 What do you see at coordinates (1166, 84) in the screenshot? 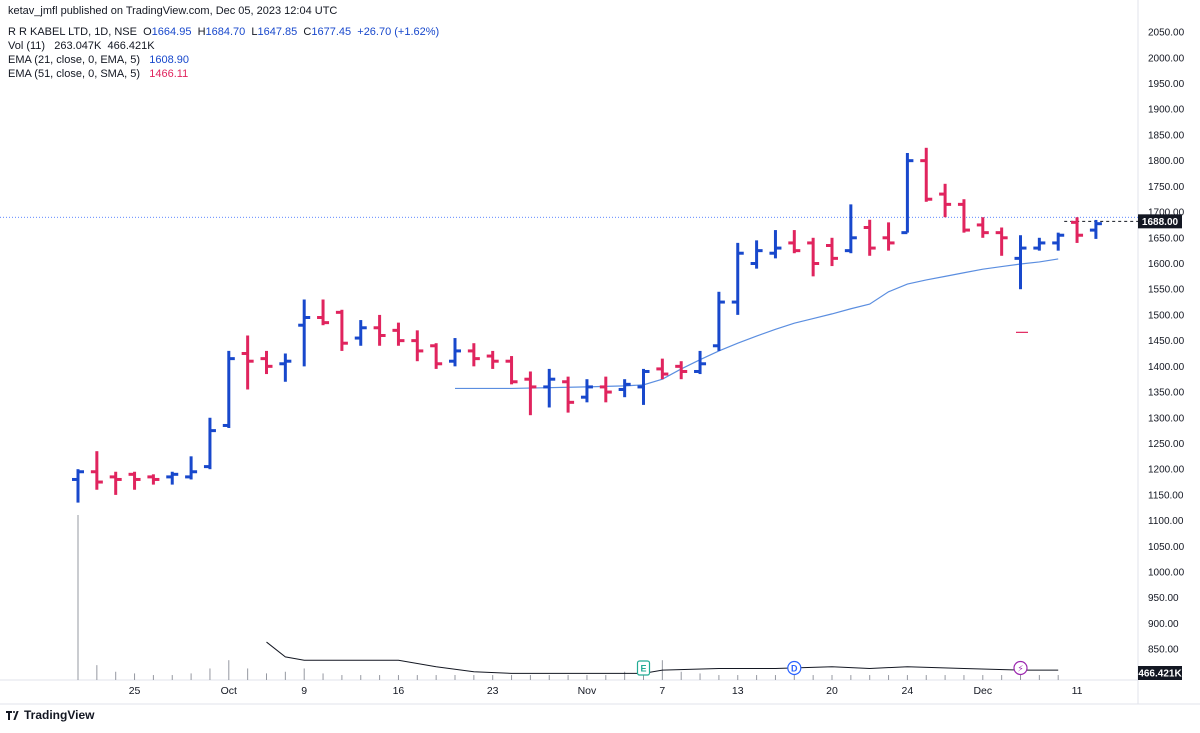
I see `y-tick-label: 1950.00` at bounding box center [1166, 84].